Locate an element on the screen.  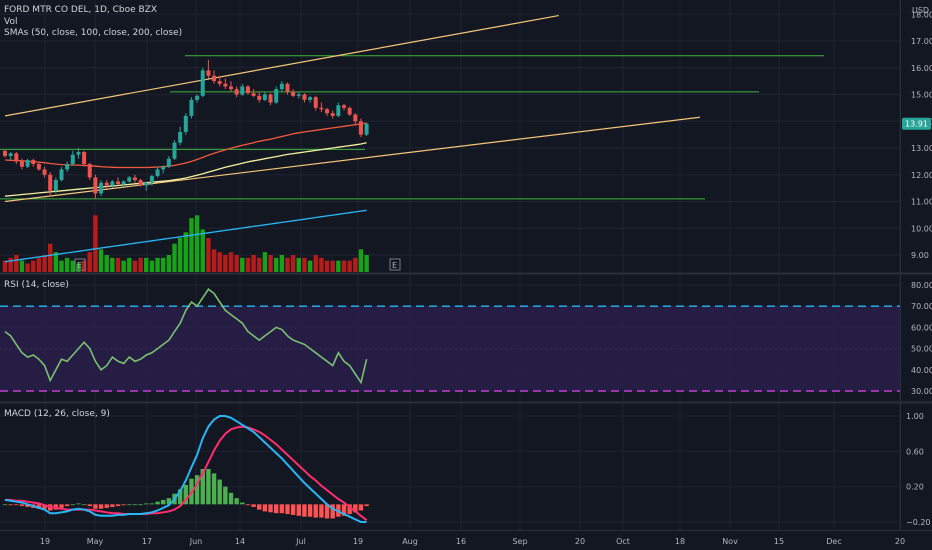
time-tick-label: 20 is located at coordinates (580, 541).